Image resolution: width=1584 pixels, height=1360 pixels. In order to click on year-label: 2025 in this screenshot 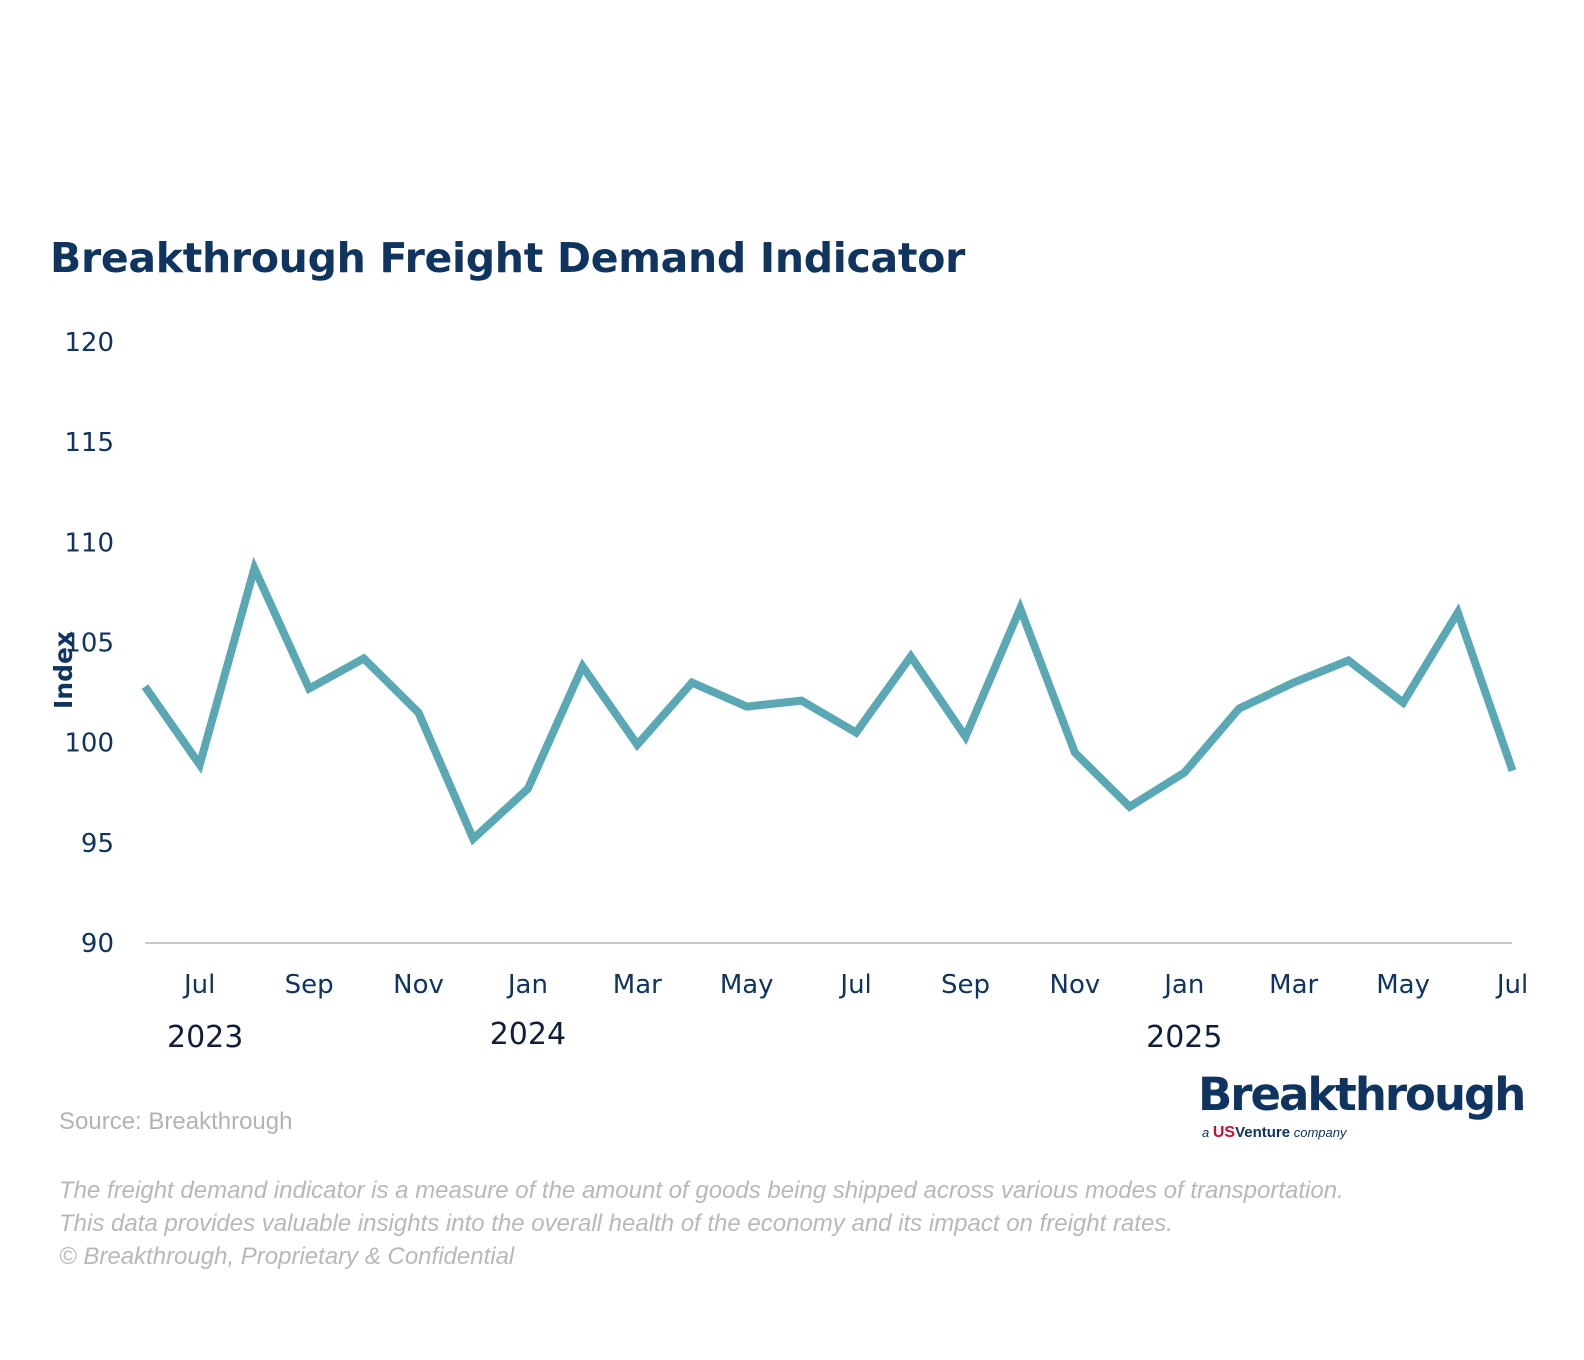, I will do `click(1184, 1037)`.